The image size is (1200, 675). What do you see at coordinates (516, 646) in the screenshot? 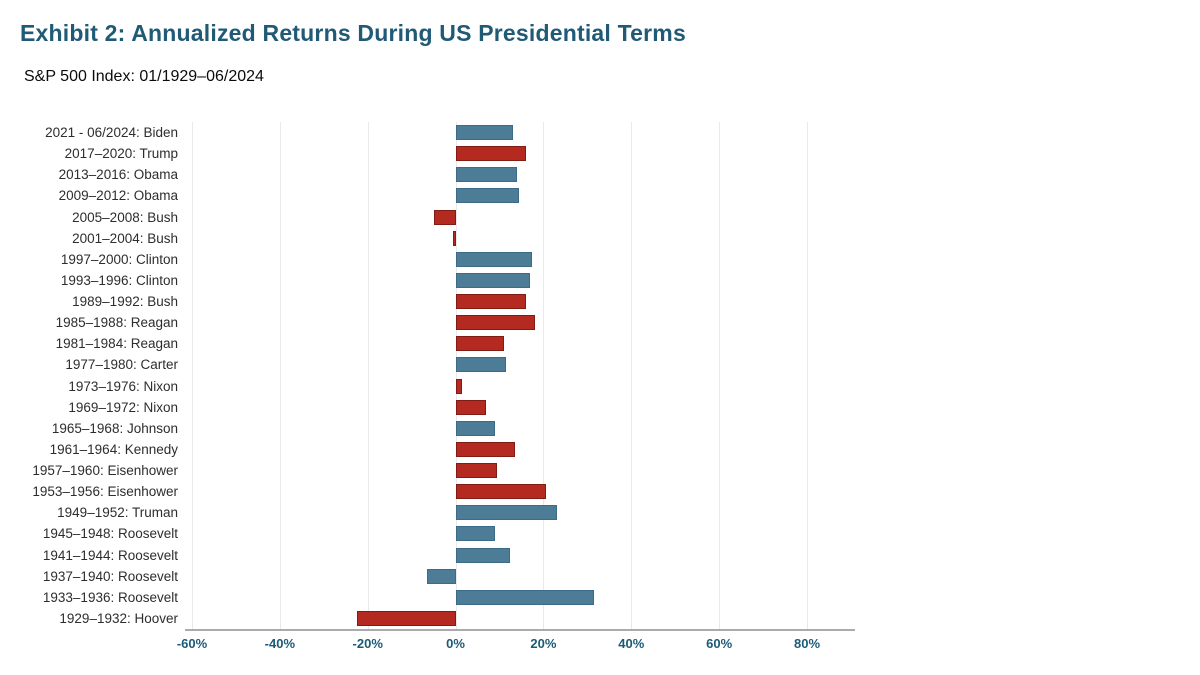
I see `x-axis: -60% -40% -20% 0% 20% 40% 60% 80%` at bounding box center [516, 646].